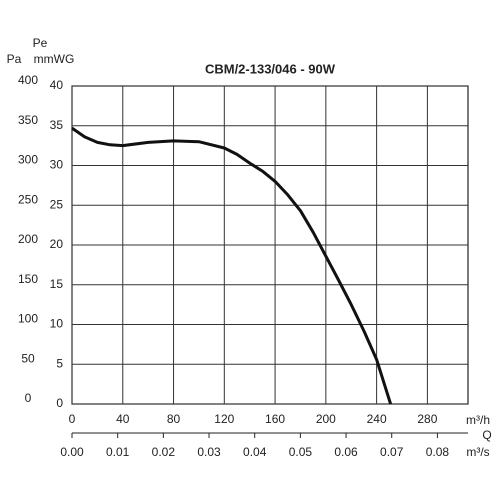 This screenshot has height=500, width=500. What do you see at coordinates (326, 419) in the screenshot?
I see `x-tick-label: 200` at bounding box center [326, 419].